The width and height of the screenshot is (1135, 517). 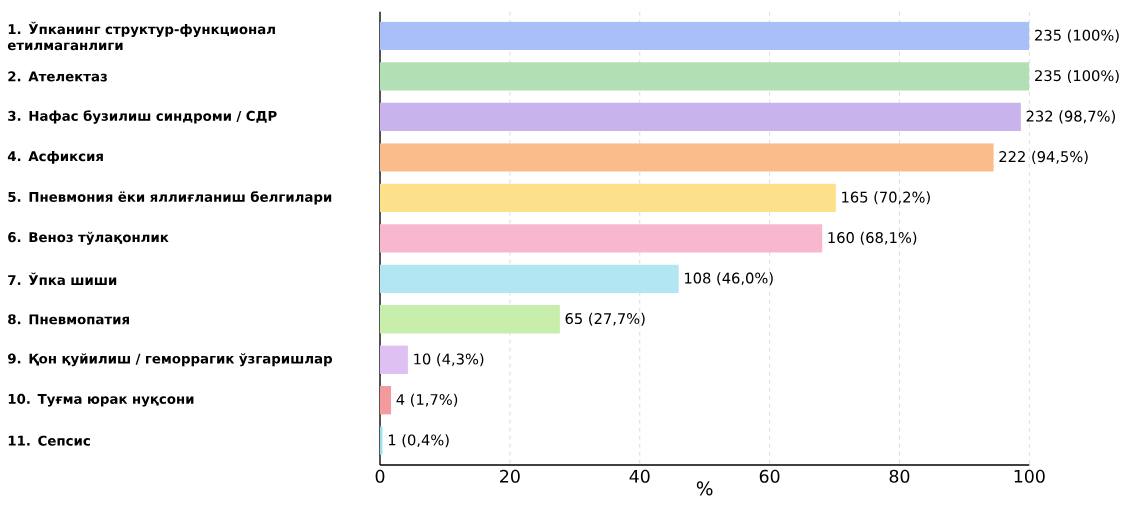 I want to click on data-label: 1 (0,4%), so click(x=418, y=441).